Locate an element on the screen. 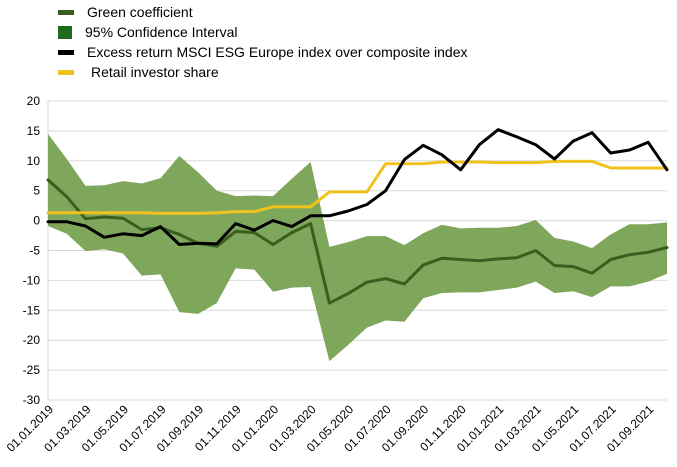 The height and width of the screenshot is (467, 677). y-tick-label: -5 is located at coordinates (34, 251).